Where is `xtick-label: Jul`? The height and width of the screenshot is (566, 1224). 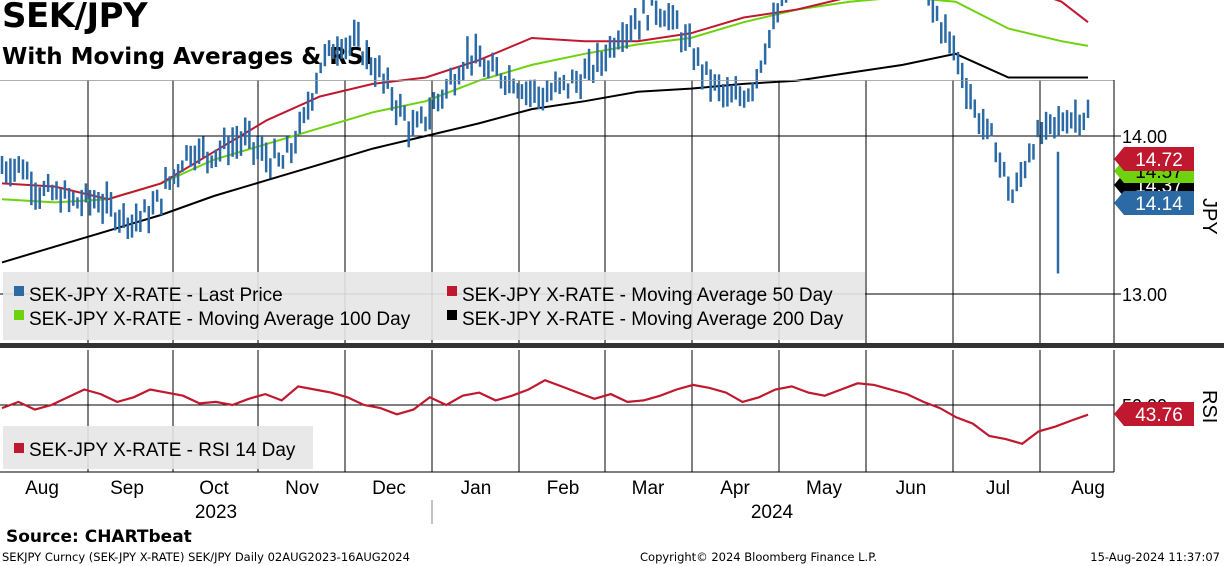 xtick-label: Jul is located at coordinates (998, 488).